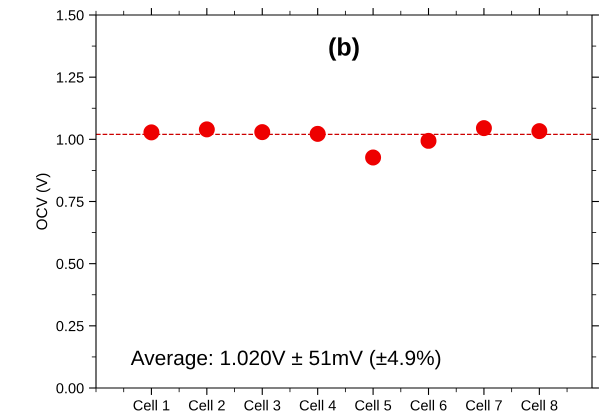  I want to click on y-tick-label: 0.75, so click(70, 201).